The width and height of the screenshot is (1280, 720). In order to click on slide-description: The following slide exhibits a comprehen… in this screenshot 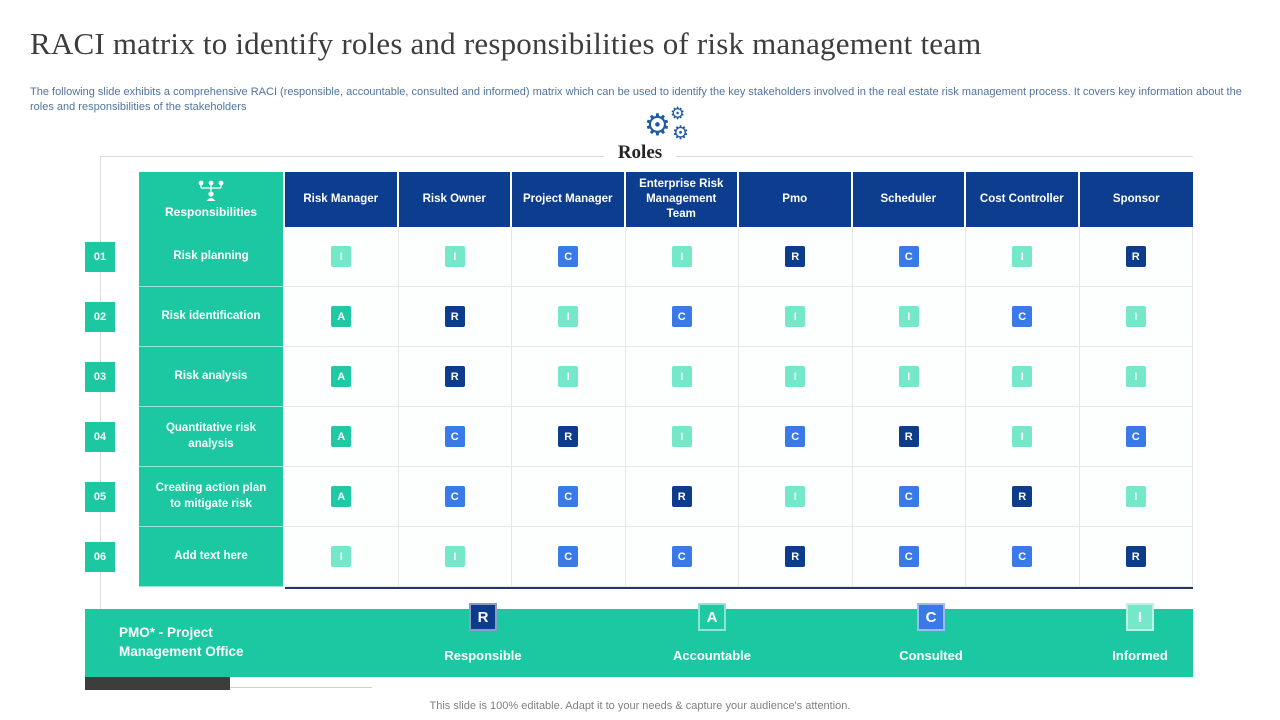, I will do `click(636, 100)`.